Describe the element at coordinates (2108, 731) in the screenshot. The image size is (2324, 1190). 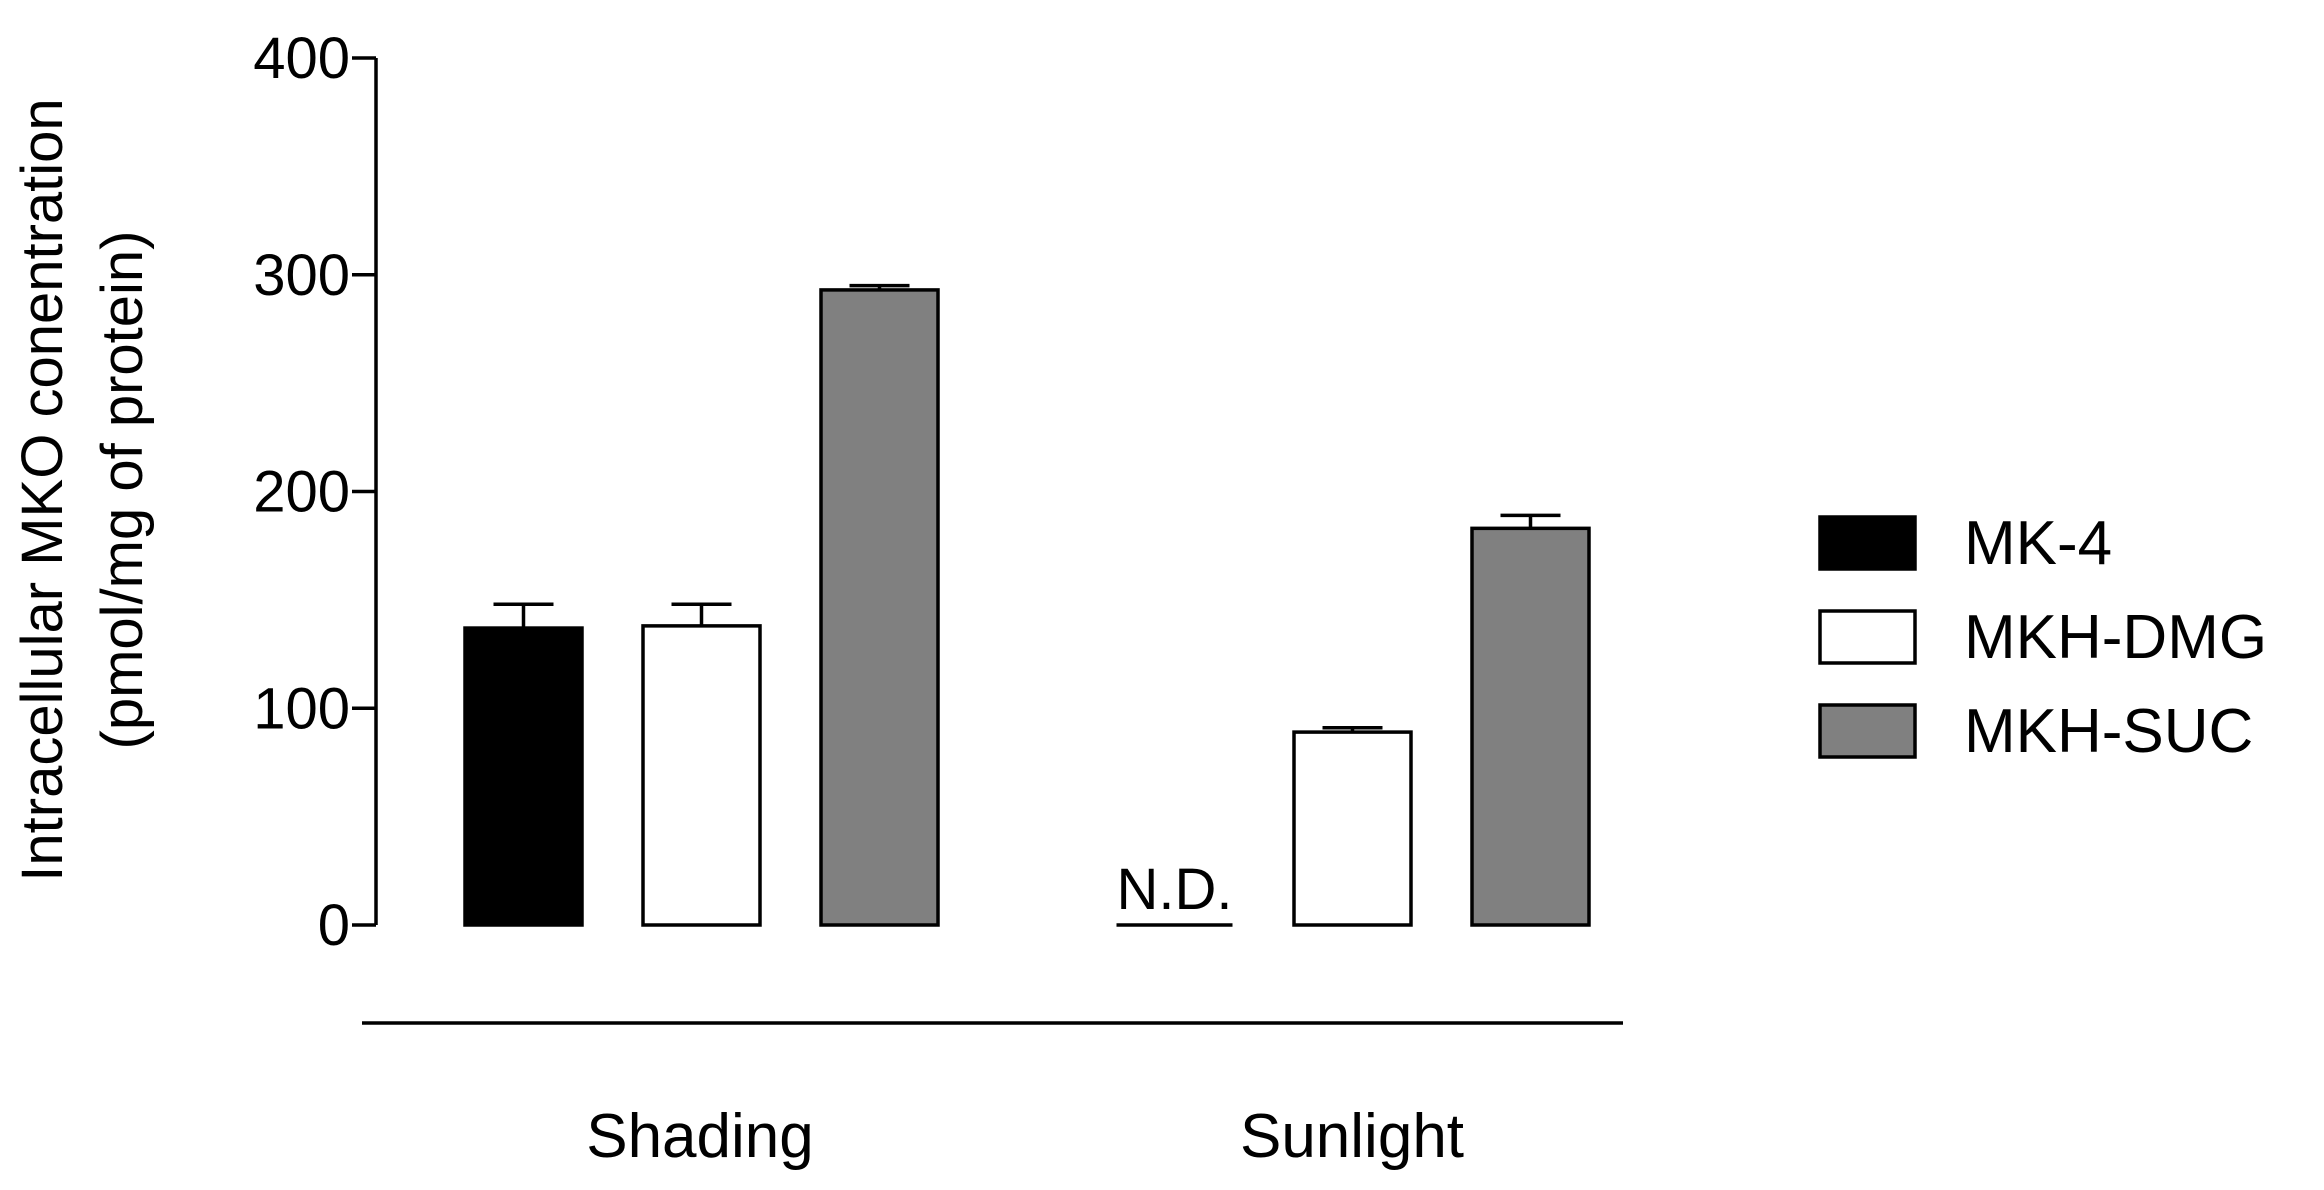
I see `legend-label: MKH-SUC` at that location.